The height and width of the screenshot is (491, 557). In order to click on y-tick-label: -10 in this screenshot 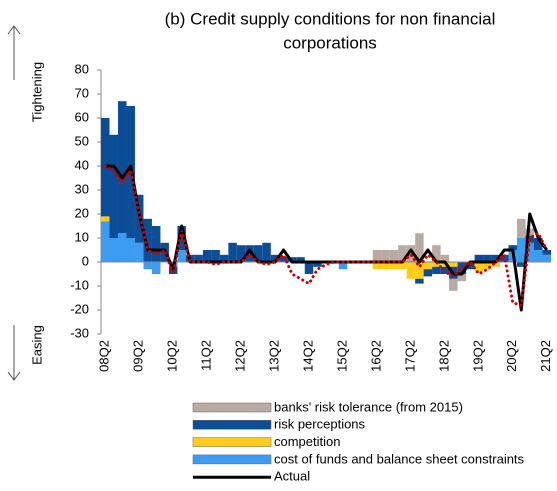, I will do `click(79, 284)`.